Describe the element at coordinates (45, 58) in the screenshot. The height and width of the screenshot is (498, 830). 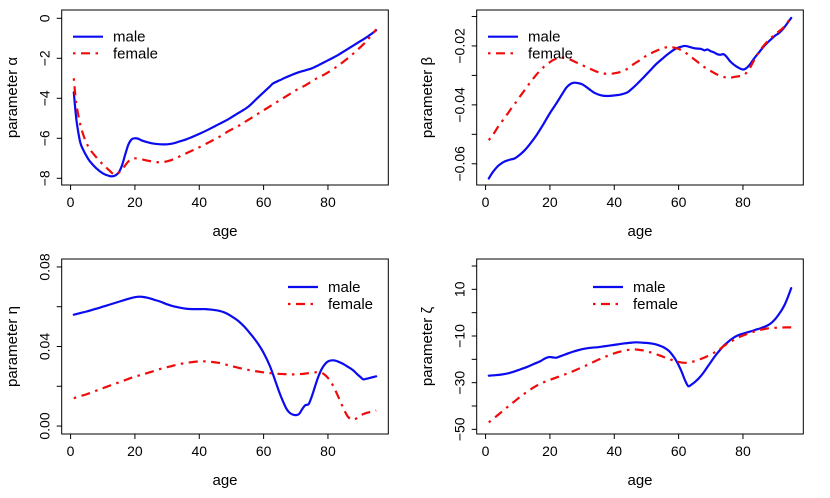
I see `y-tick-label: −2` at that location.